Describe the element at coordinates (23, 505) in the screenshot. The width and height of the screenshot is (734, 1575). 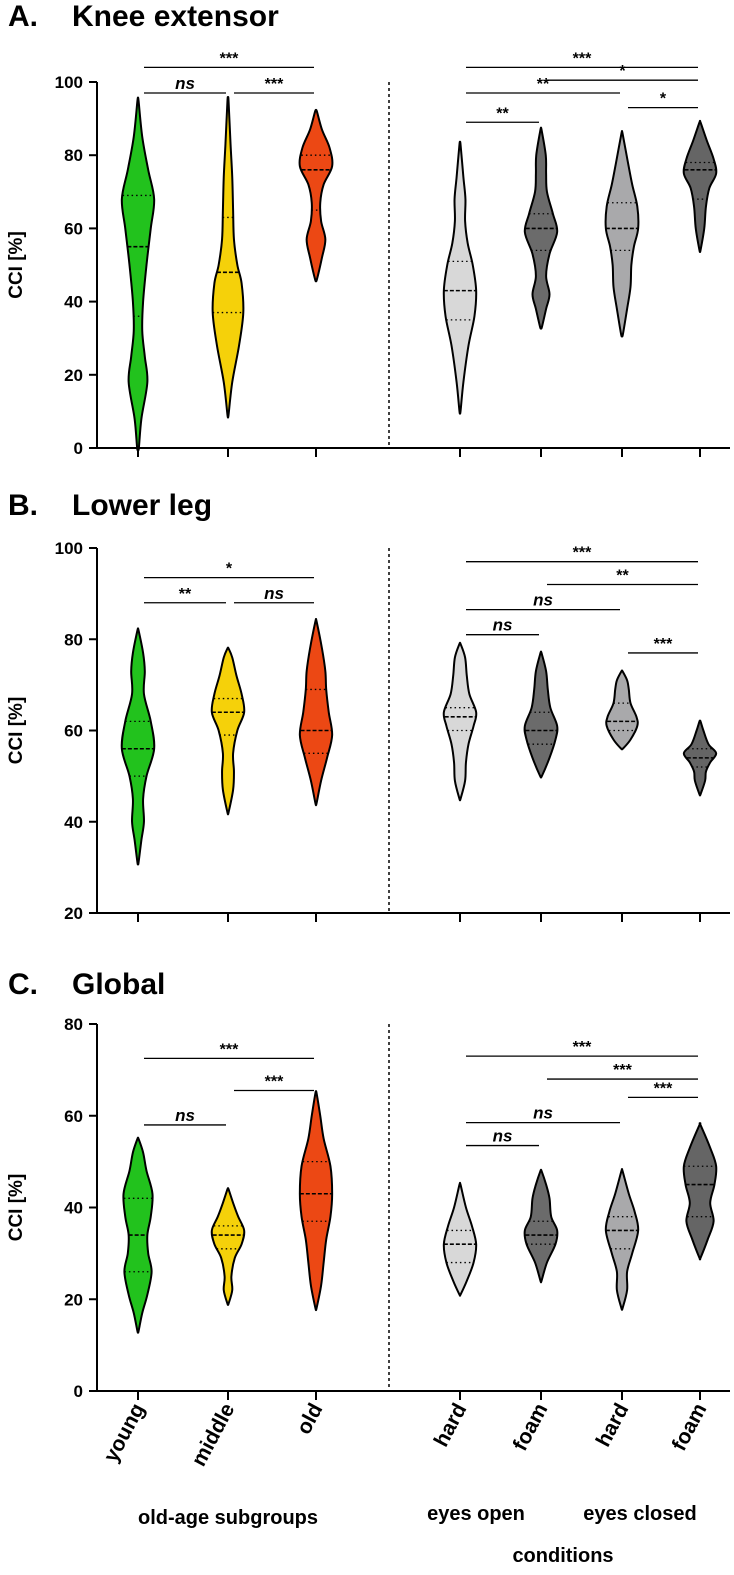
I see `panel-letter: B.` at that location.